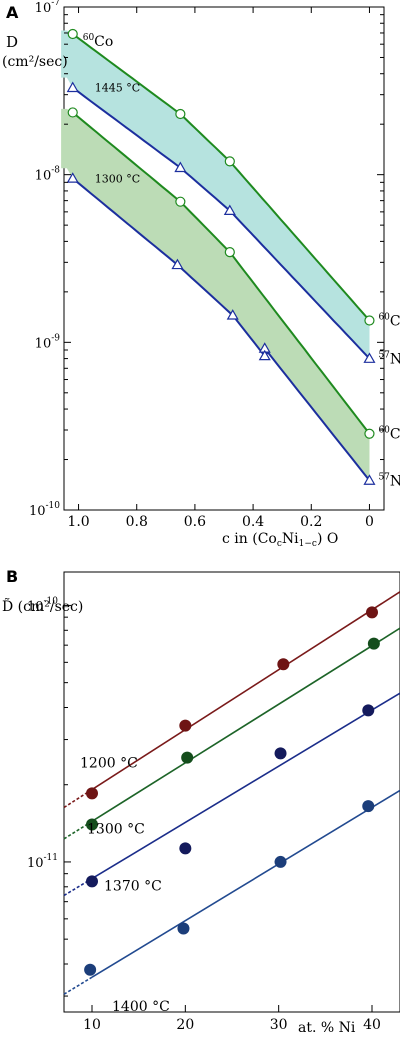 This screenshot has height=1039, width=400. I want to click on x-tick-label: 0.8, so click(137, 522).